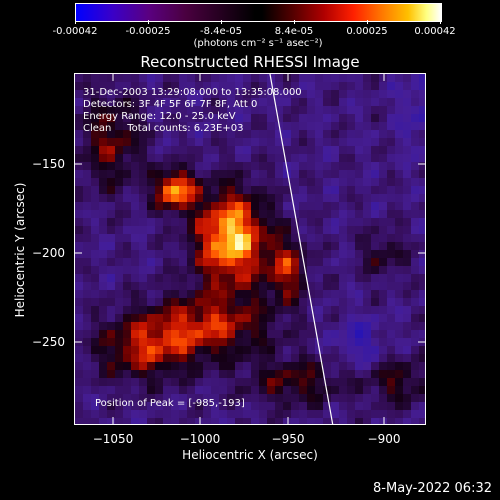  I want to click on info-time-range: 31-Dec-2003 13:29:08.000 to 13:35:08.000, so click(192, 92).